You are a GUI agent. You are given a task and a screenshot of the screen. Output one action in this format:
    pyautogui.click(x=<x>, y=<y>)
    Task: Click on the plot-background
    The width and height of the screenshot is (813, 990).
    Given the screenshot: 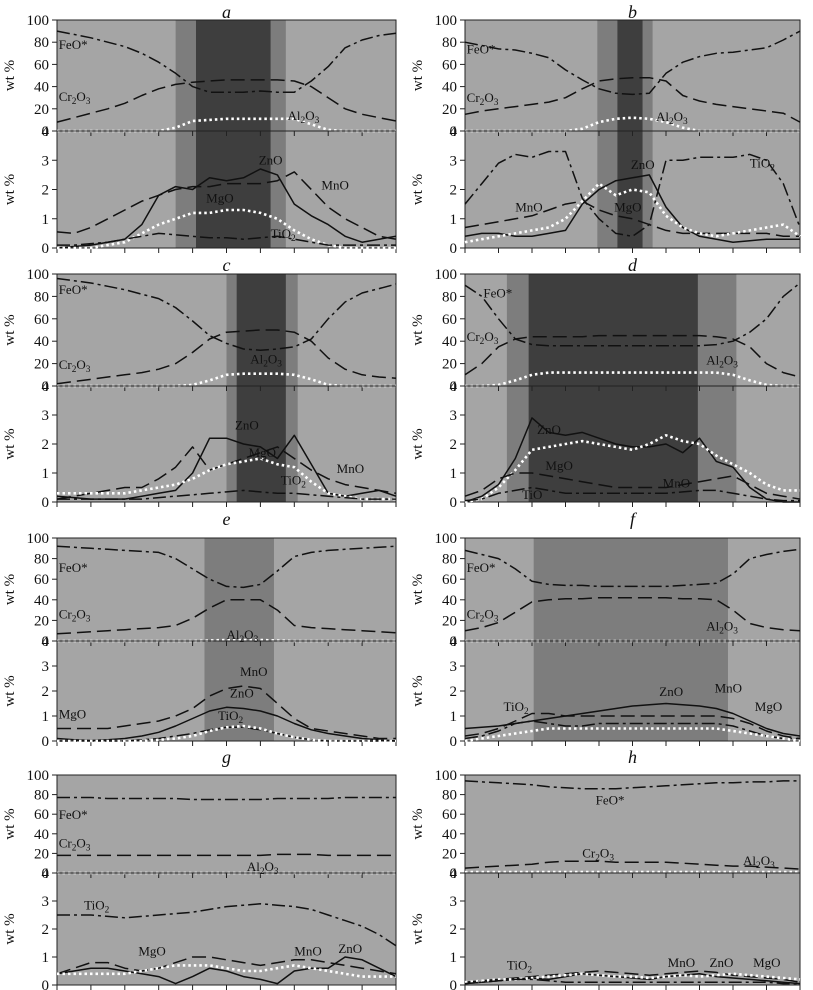 What is the action you would take?
    pyautogui.click(x=632, y=880)
    